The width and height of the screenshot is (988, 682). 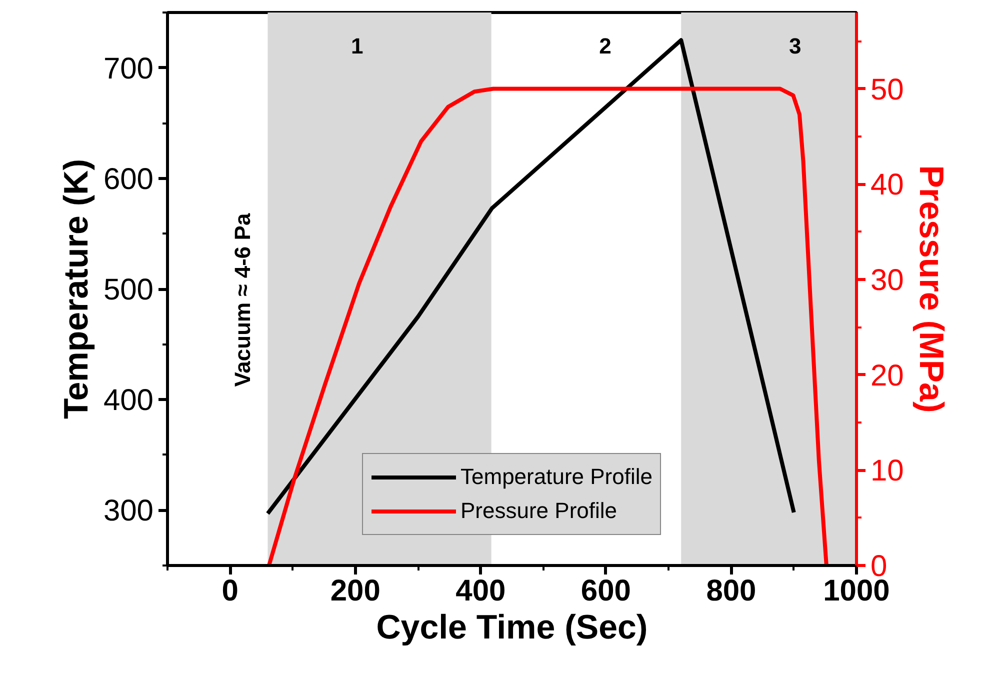 I want to click on y2-tick-label: 40, so click(x=887, y=185).